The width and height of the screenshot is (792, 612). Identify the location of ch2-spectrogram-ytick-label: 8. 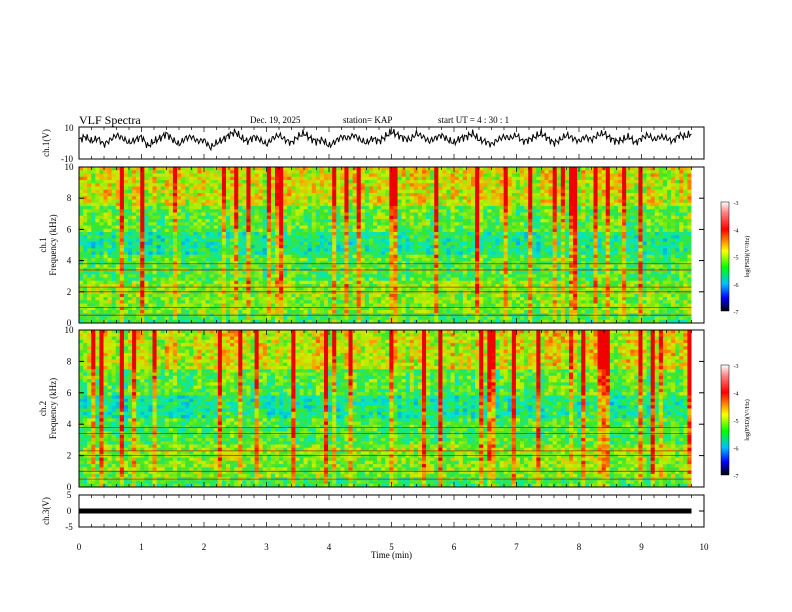
(69, 361).